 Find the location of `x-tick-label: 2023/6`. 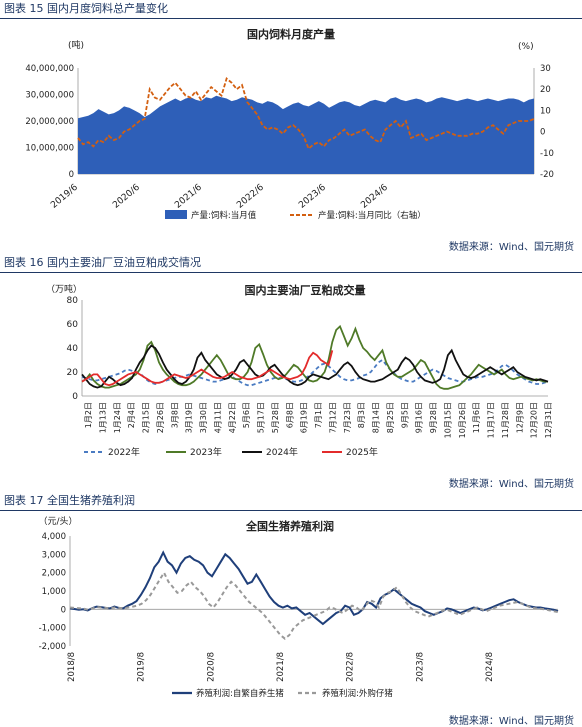

x-tick-label: 2023/6 is located at coordinates (312, 196).